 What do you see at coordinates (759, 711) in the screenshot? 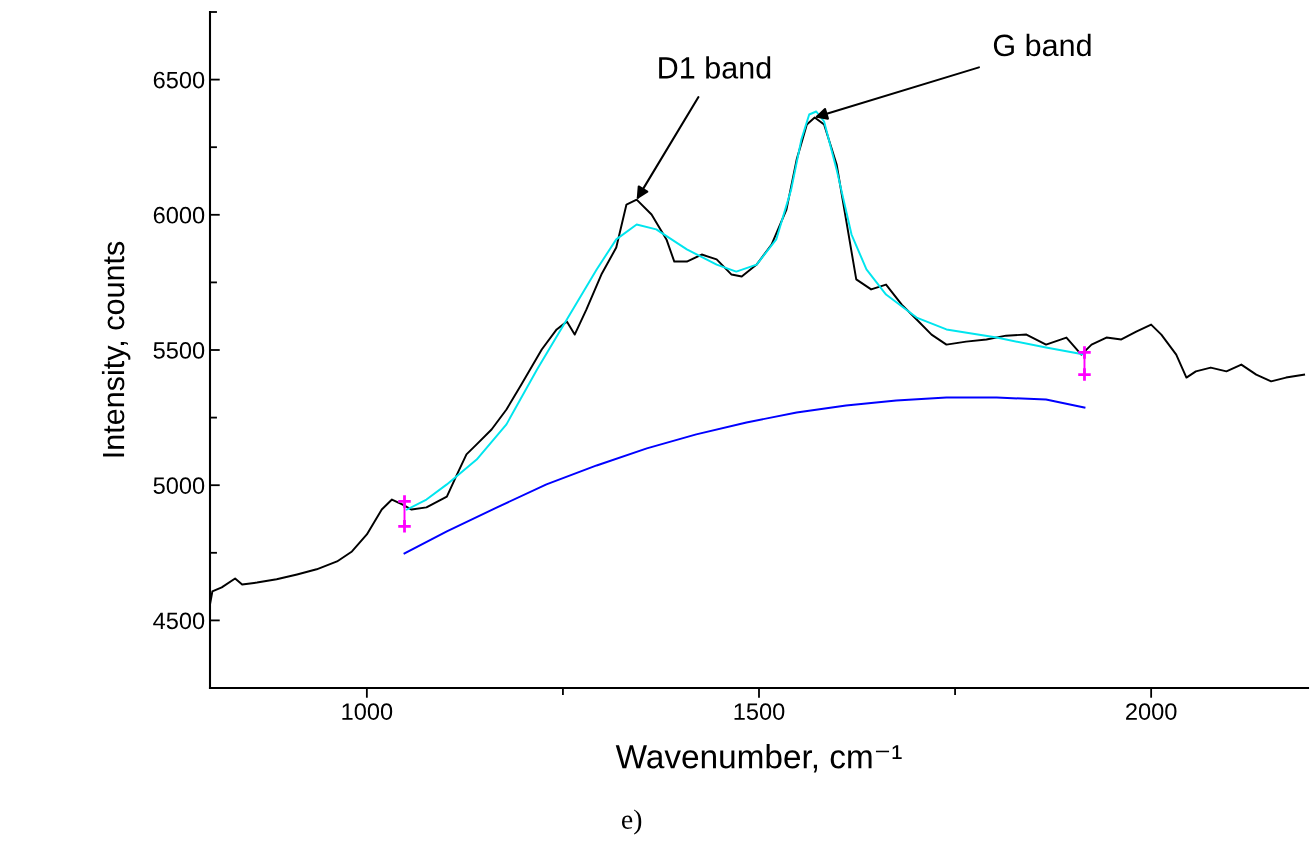
I see `x-tick-label: 1500` at bounding box center [759, 711].